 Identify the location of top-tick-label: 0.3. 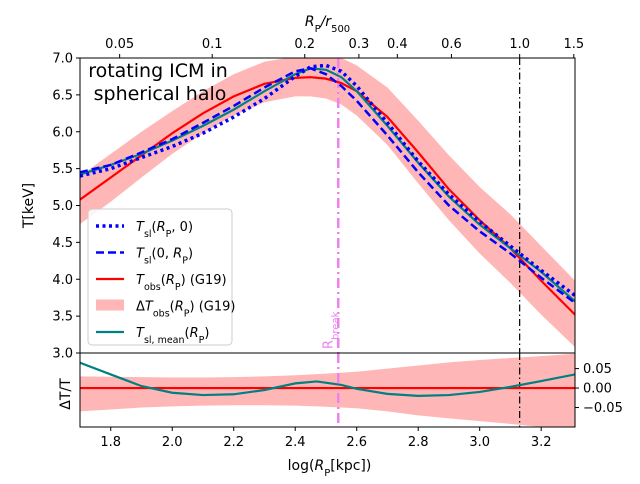
(359, 44).